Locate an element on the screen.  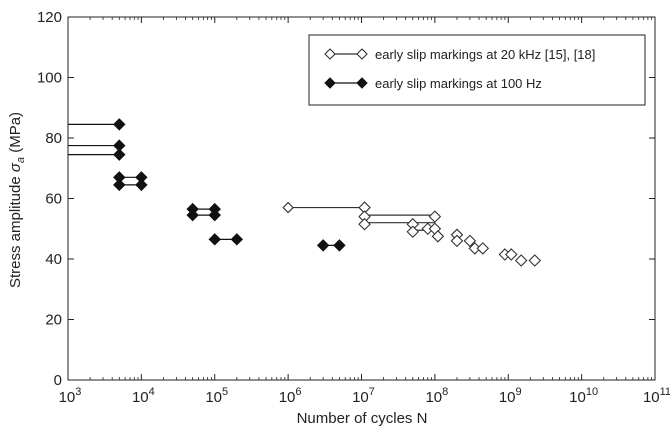
x-tick-label: 10³ is located at coordinates (70, 396).